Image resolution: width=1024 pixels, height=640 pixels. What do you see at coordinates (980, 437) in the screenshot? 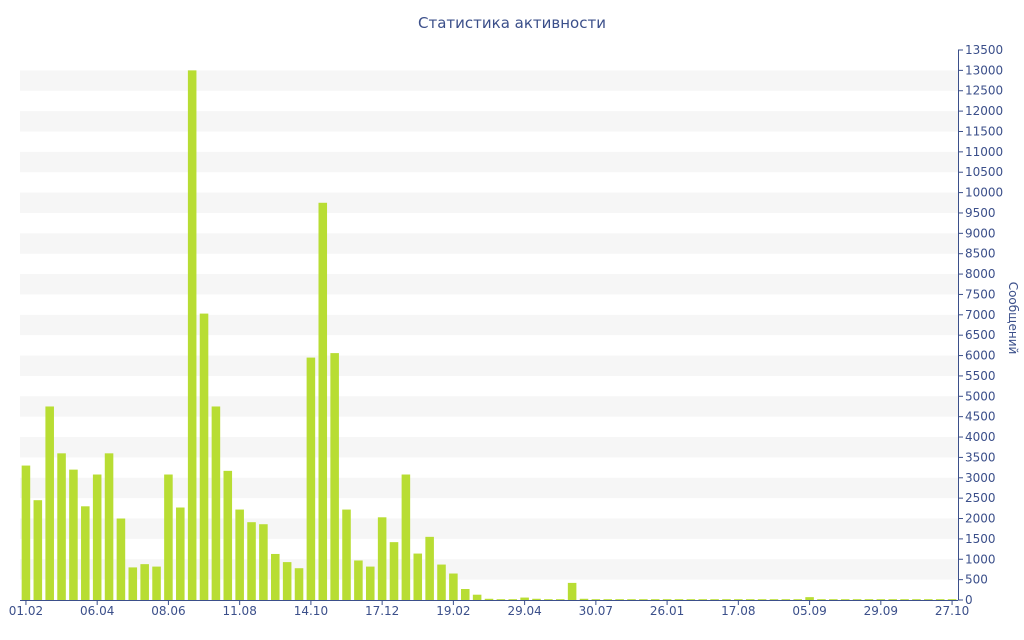
I see `y-tick-label: 4000` at bounding box center [980, 437].